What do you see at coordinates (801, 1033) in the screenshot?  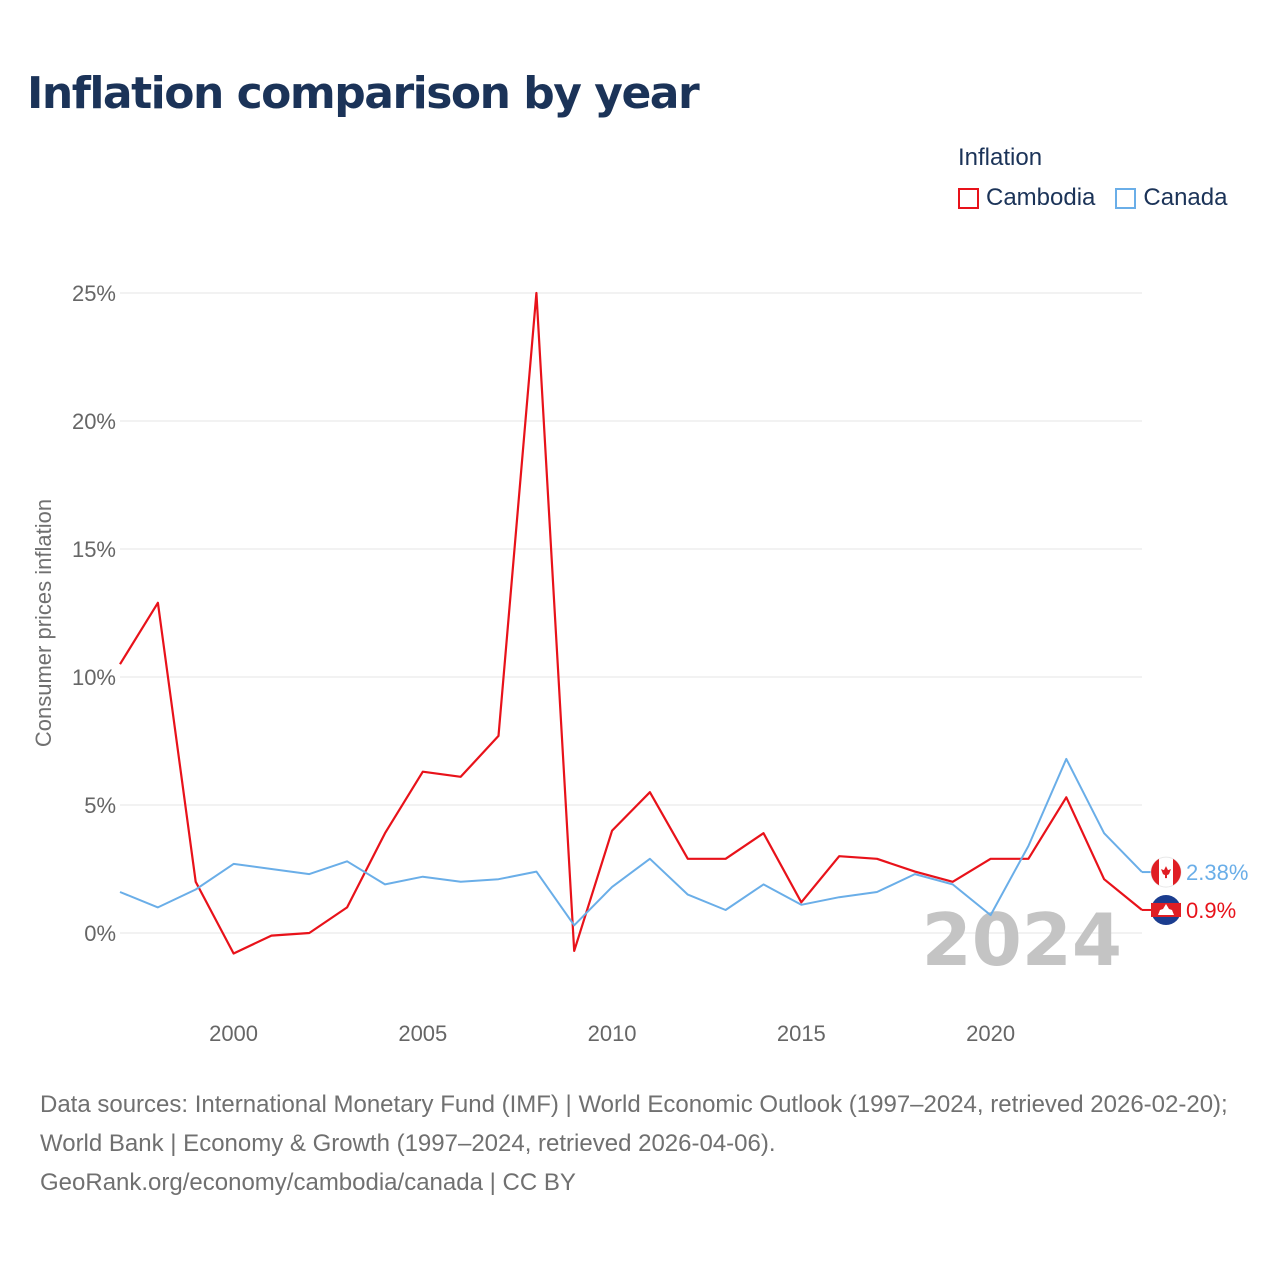 I see `x-tick-label: 2015` at bounding box center [801, 1033].